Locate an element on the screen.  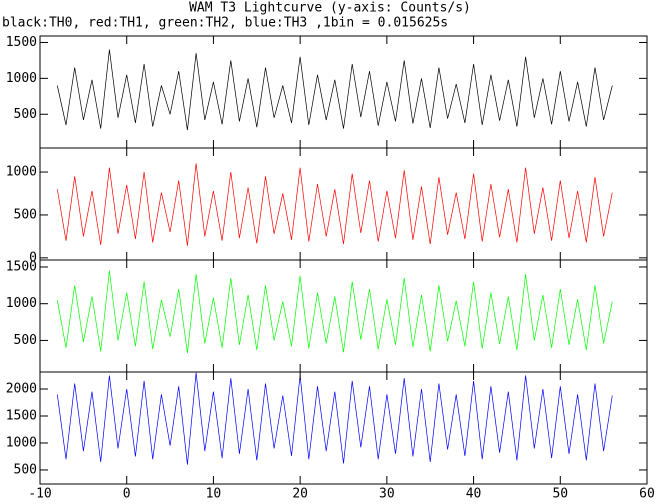
x-tick-label: 50 is located at coordinates (560, 494).